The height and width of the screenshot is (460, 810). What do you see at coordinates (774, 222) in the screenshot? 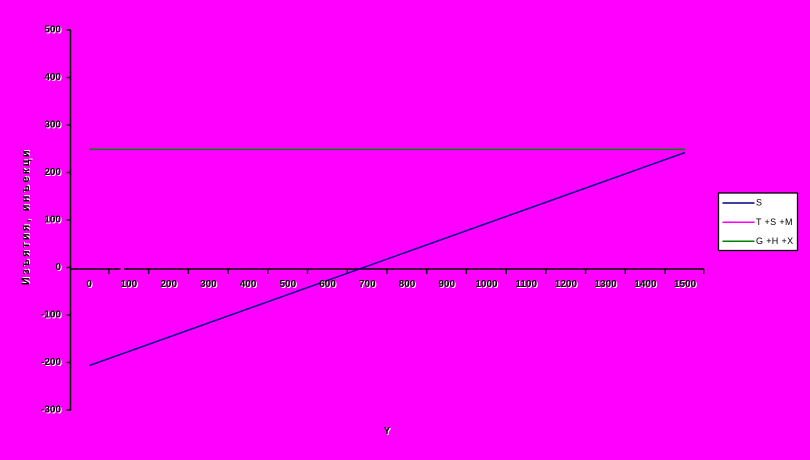
I see `svg-text: T +S +M` at bounding box center [774, 222].